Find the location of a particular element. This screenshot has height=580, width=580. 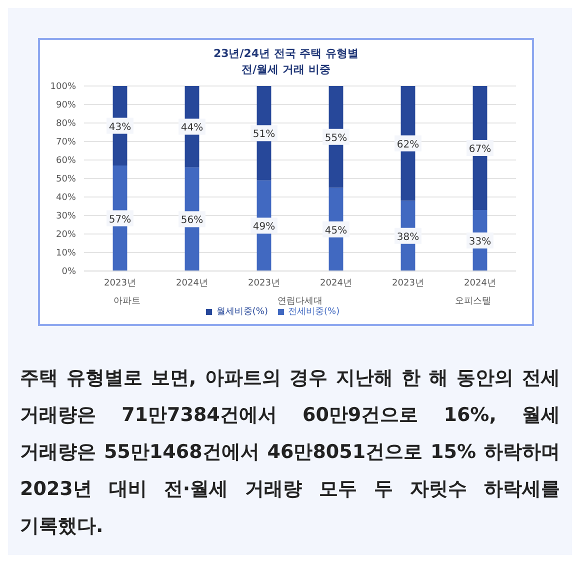

data-label: 33% is located at coordinates (480, 242).